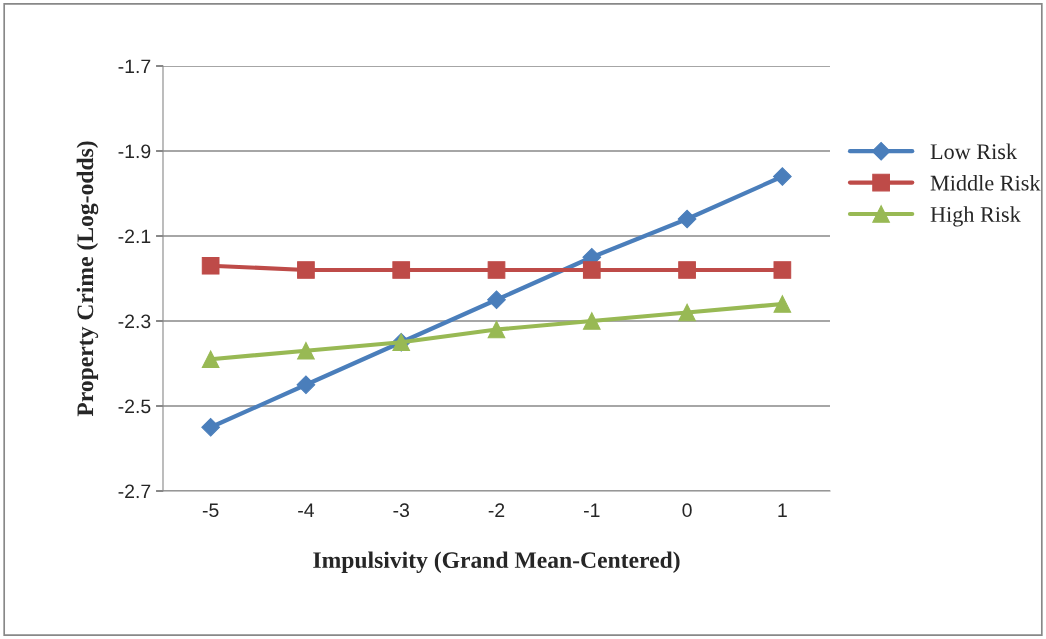 The height and width of the screenshot is (639, 1046). Describe the element at coordinates (985, 182) in the screenshot. I see `legend-label: Middle Risk` at that location.